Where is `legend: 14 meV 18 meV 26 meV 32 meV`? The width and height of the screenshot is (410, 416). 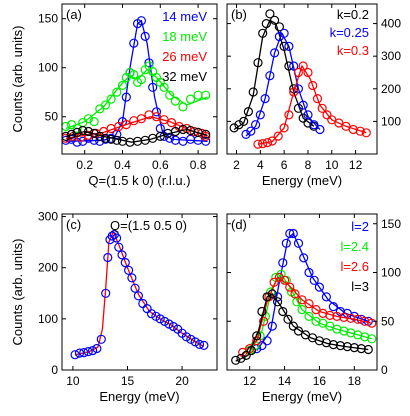 legend: 14 meV 18 meV 26 meV 32 meV is located at coordinates (184, 46).